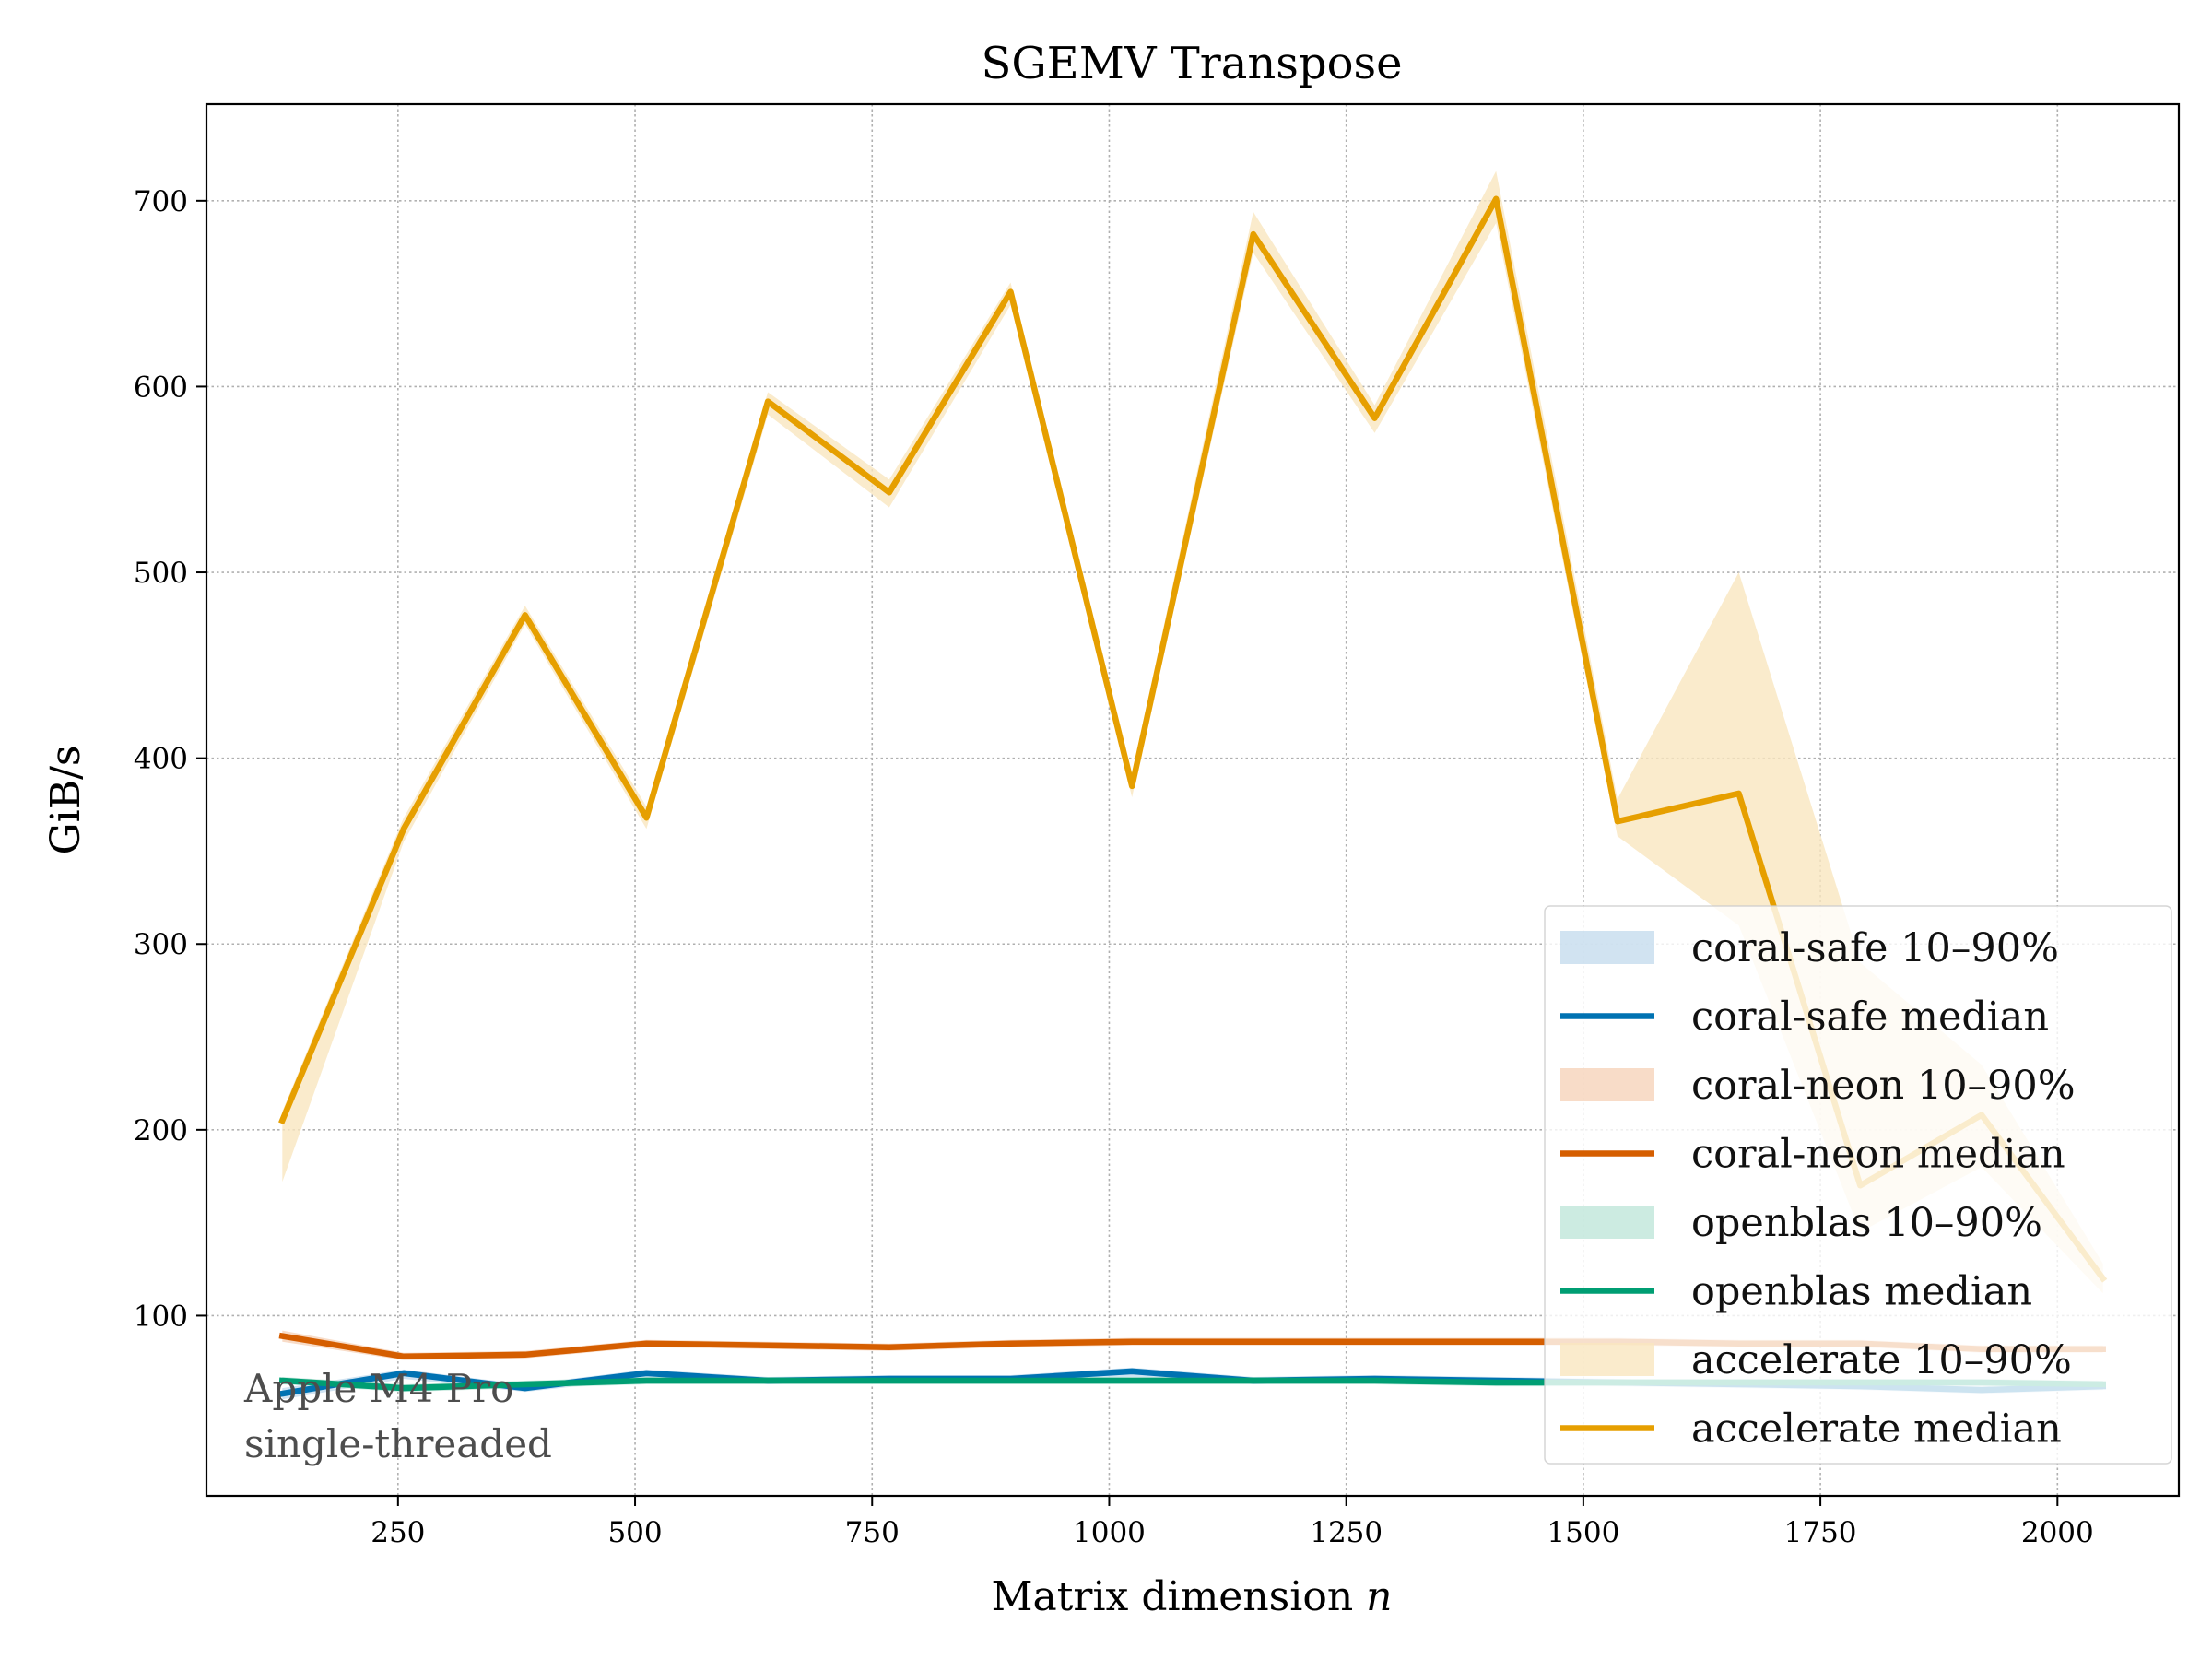  What do you see at coordinates (634, 1532) in the screenshot?
I see `x-tick-label: 500` at bounding box center [634, 1532].